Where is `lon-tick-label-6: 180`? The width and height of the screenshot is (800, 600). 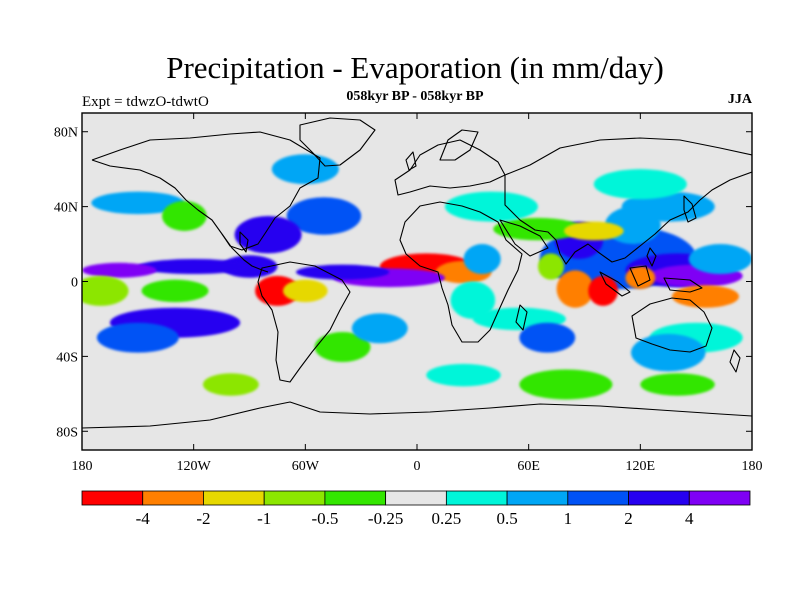 lon-tick-label-6: 180 is located at coordinates (752, 466).